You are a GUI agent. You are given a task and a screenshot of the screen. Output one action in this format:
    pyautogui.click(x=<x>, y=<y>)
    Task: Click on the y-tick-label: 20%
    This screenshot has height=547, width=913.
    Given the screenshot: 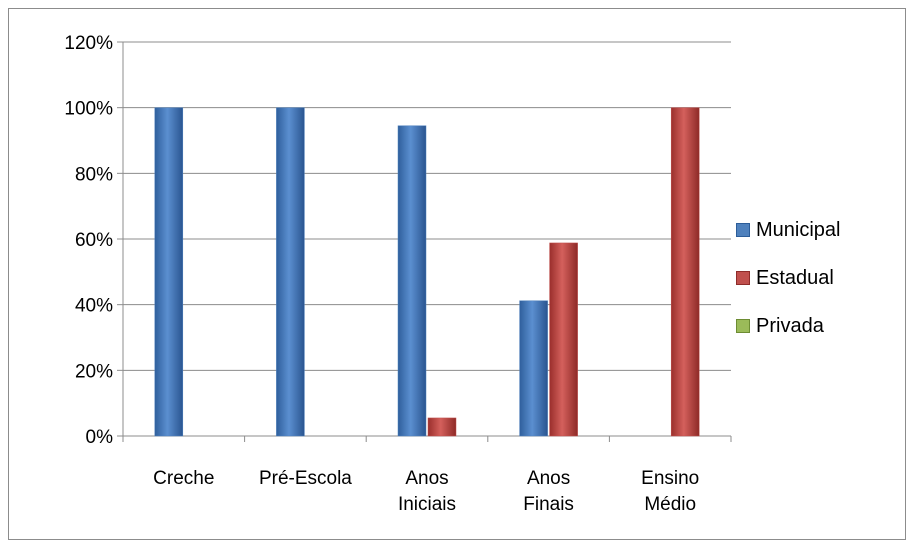 What is the action you would take?
    pyautogui.click(x=94, y=371)
    